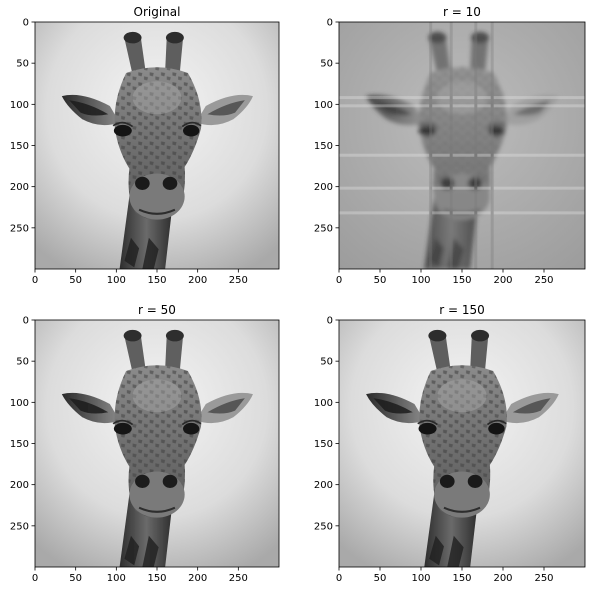 The image size is (591, 590). What do you see at coordinates (157, 12) in the screenshot?
I see `subplot-title: Original` at bounding box center [157, 12].